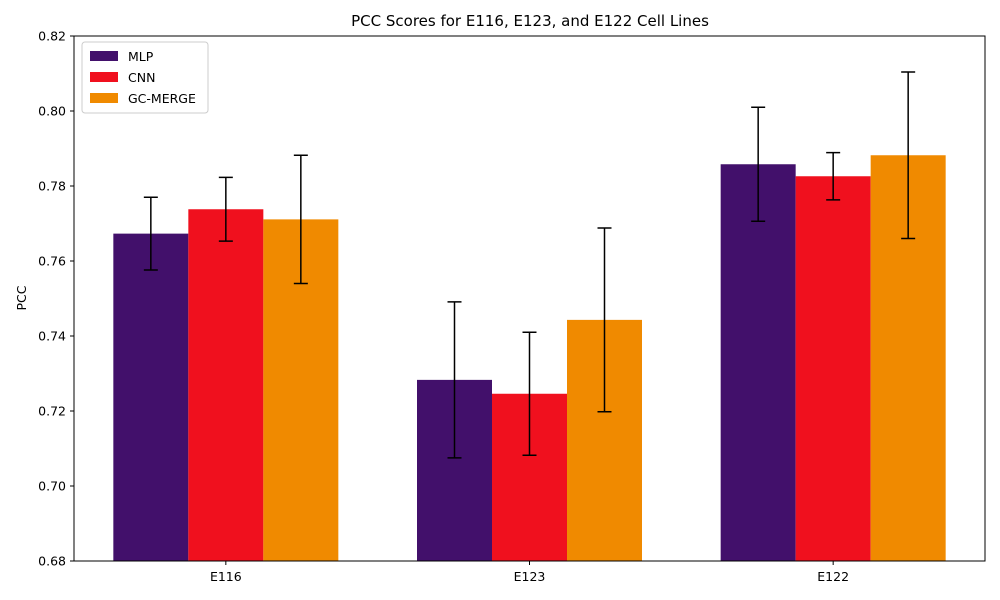 The image size is (1000, 600). What do you see at coordinates (52, 111) in the screenshot?
I see `y-tick-label: 0.80` at bounding box center [52, 111].